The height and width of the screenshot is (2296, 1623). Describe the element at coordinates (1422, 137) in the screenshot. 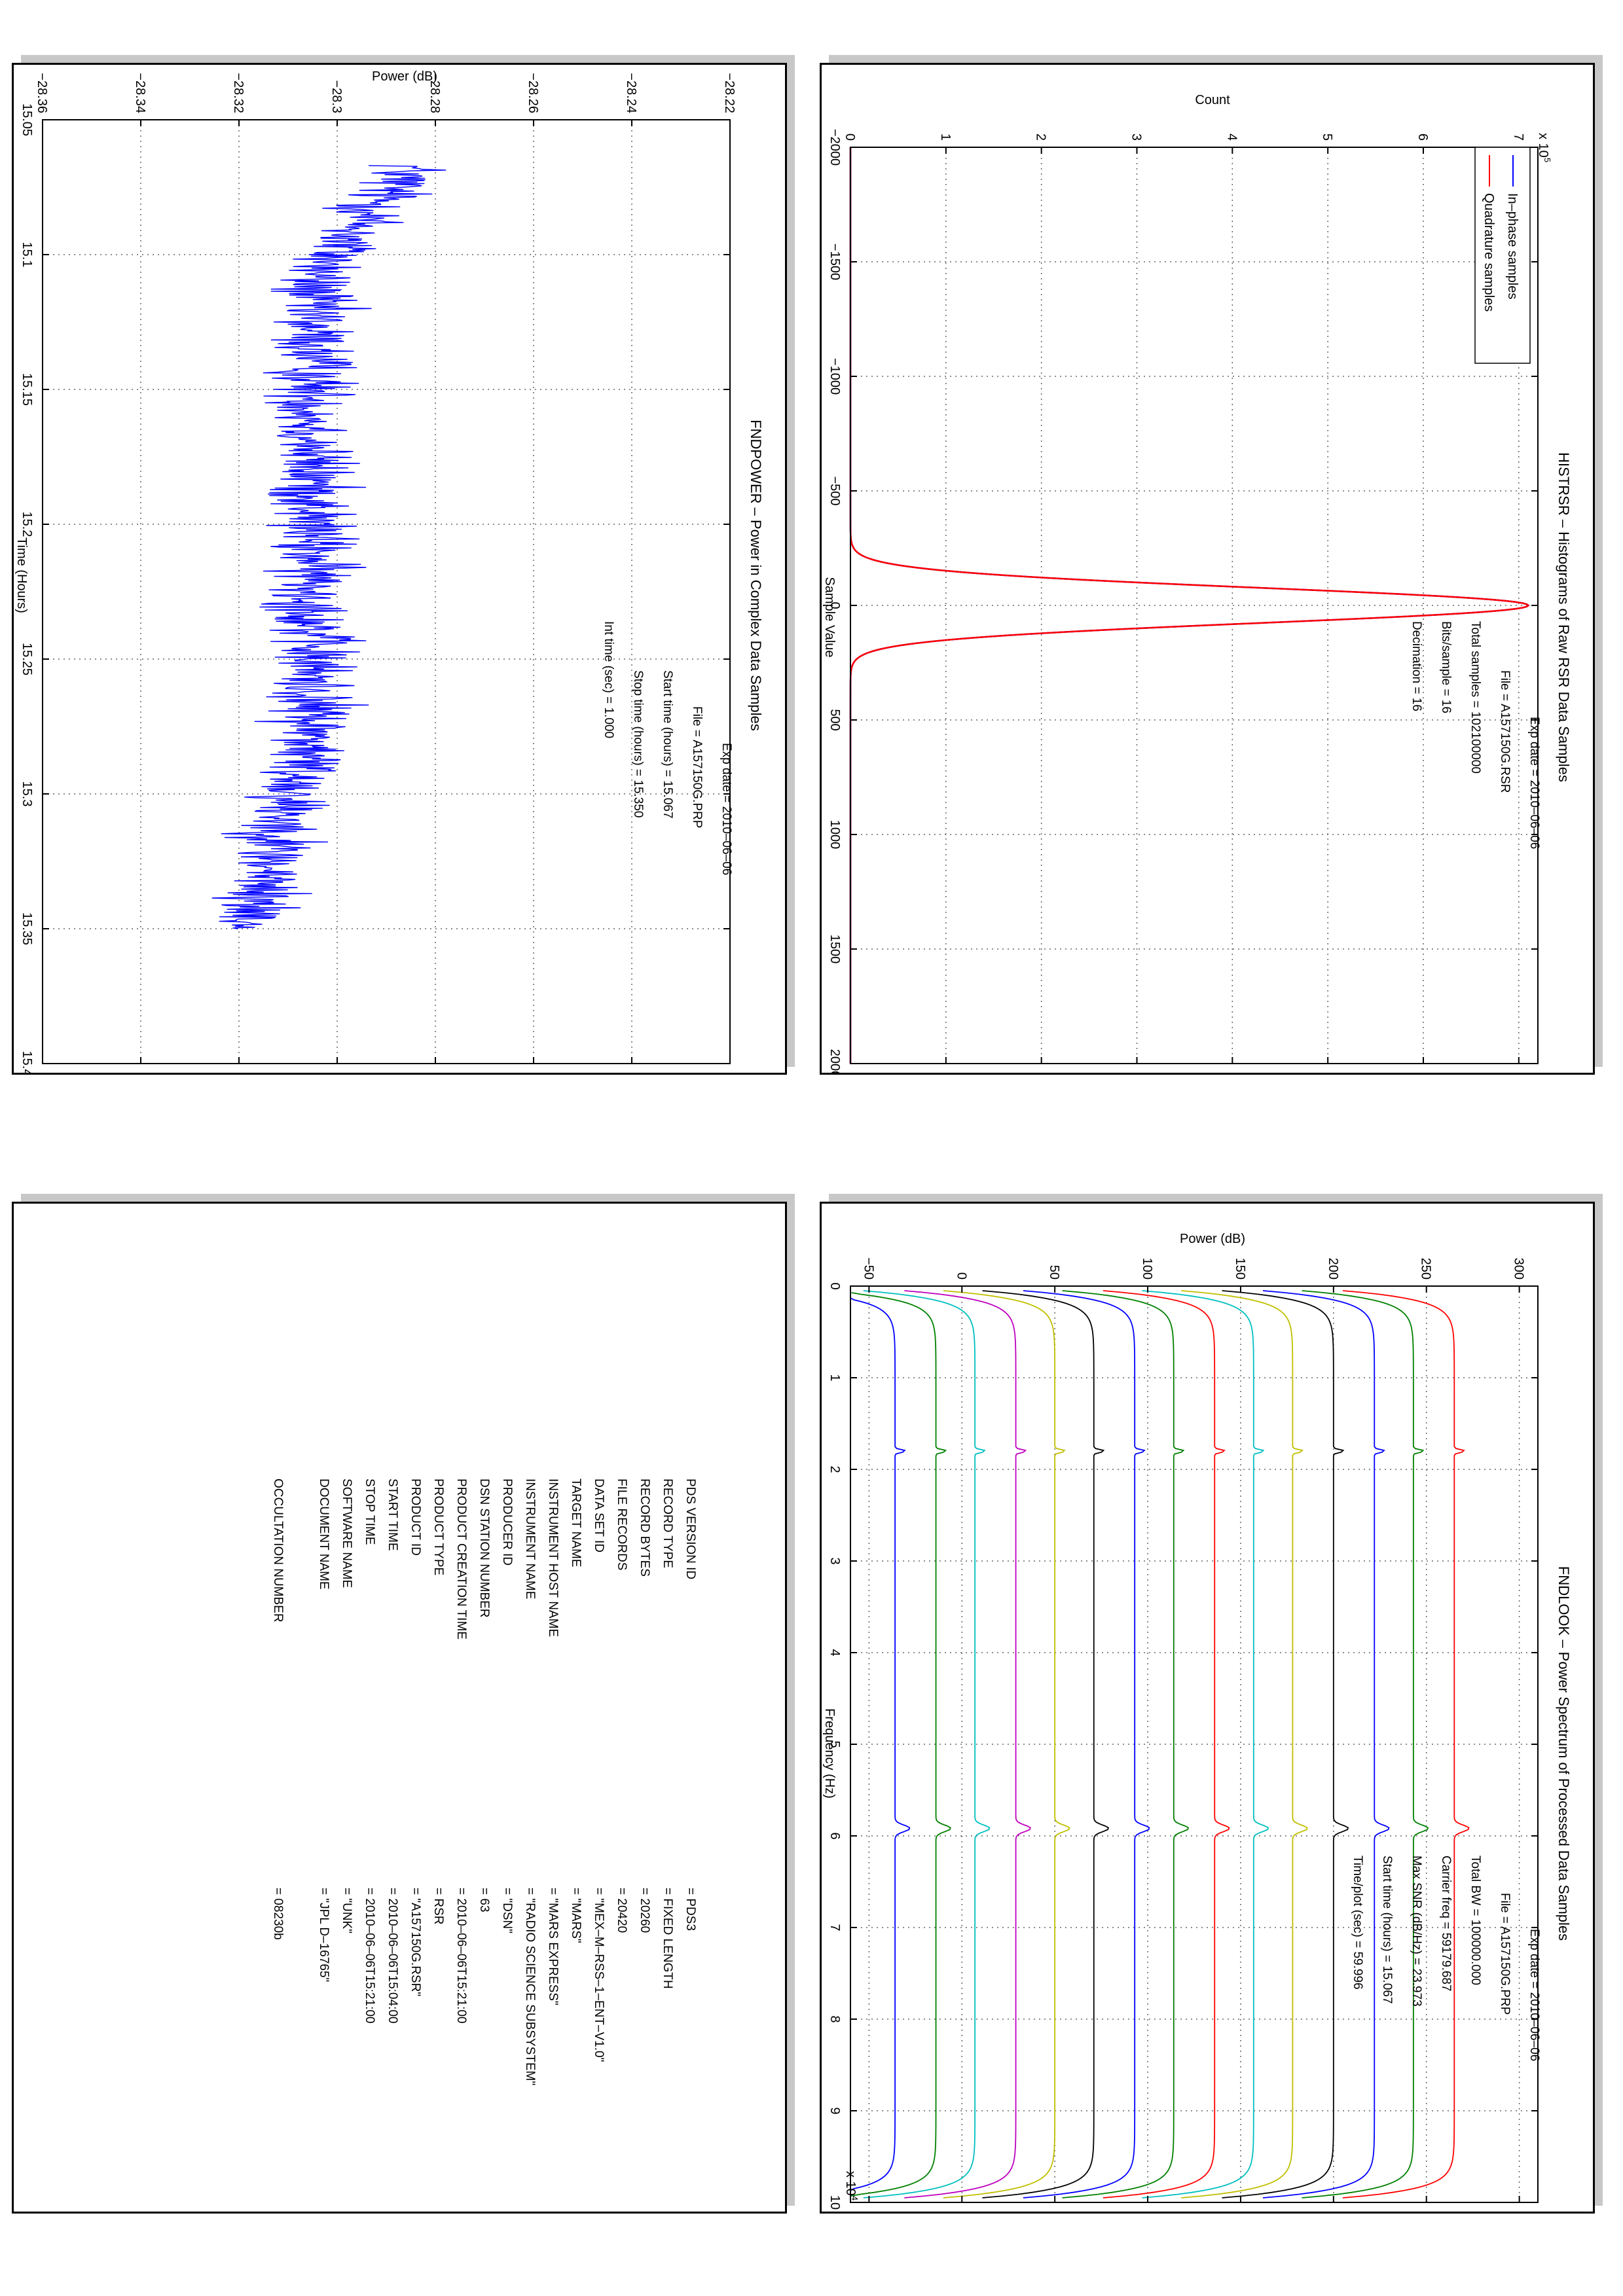

I see `y-tick-label: 6` at that location.